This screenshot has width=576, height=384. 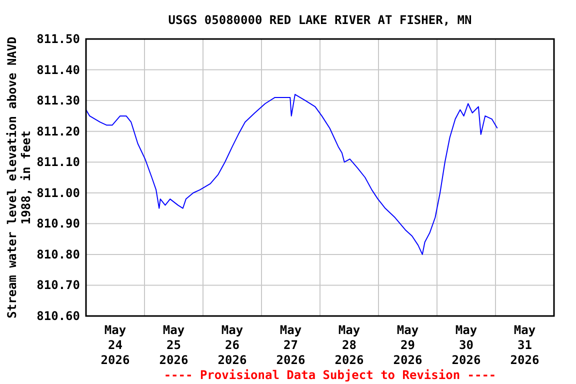 What do you see at coordinates (173, 345) in the screenshot?
I see `x-tick-label: May 25 2026` at bounding box center [173, 345].